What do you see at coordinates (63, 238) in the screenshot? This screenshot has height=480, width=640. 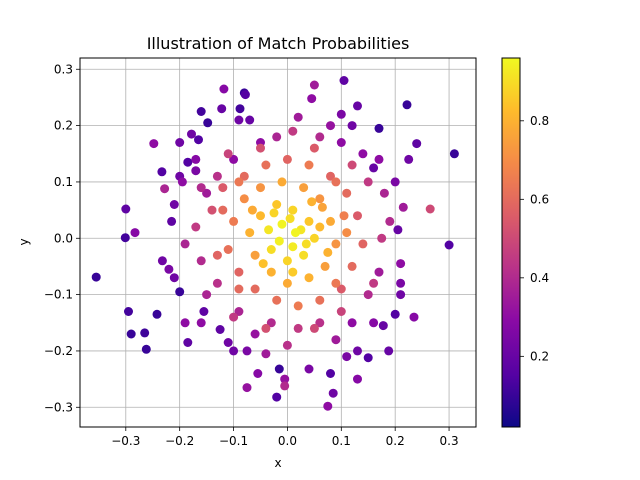 I see `y-tick-label: 0.0` at bounding box center [63, 238].